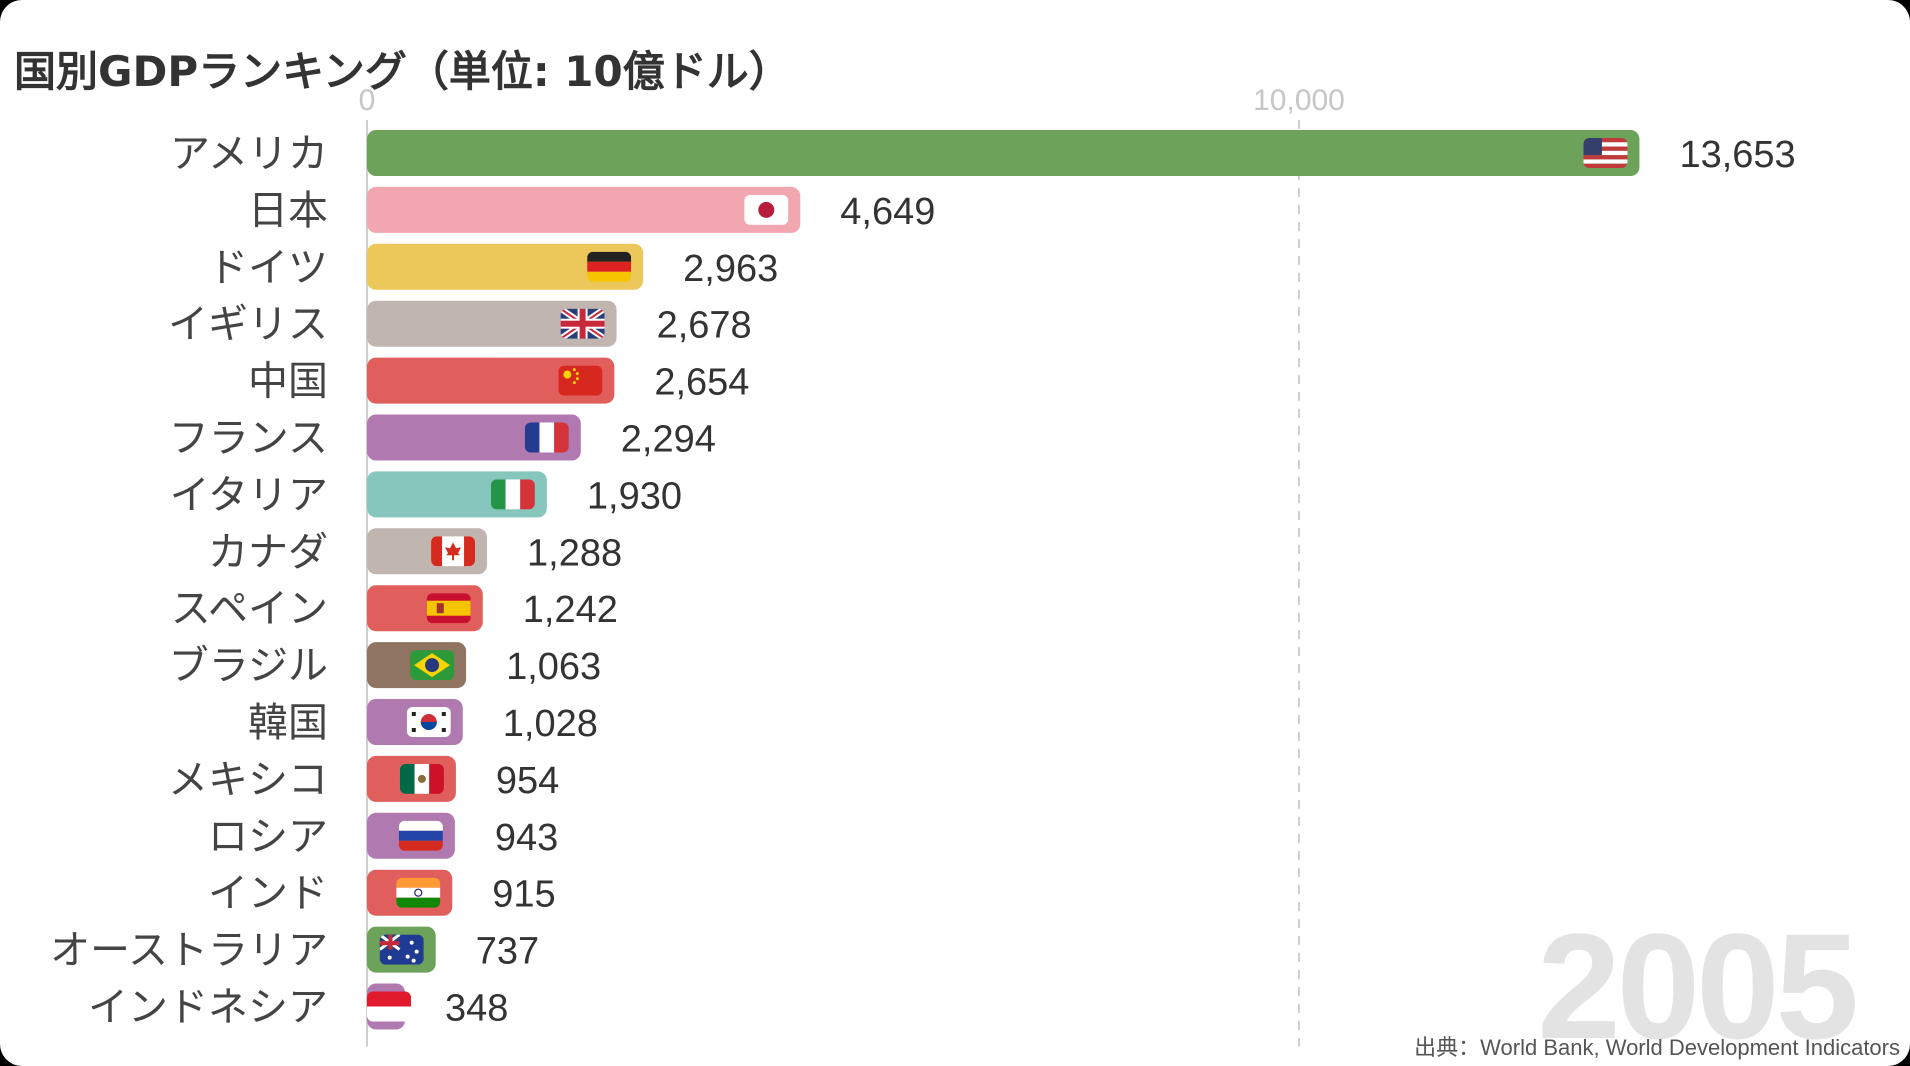  What do you see at coordinates (426, 494) in the screenshot?
I see `bar-row: イタリア 1,930` at bounding box center [426, 494].